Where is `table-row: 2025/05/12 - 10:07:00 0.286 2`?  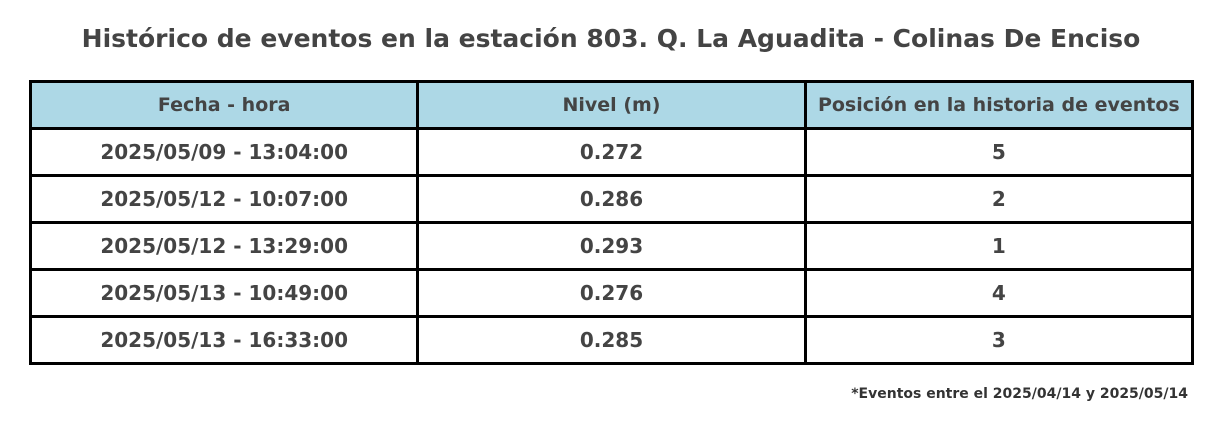
table-row: 2025/05/12 - 10:07:00 0.286 2 is located at coordinates (611, 199).